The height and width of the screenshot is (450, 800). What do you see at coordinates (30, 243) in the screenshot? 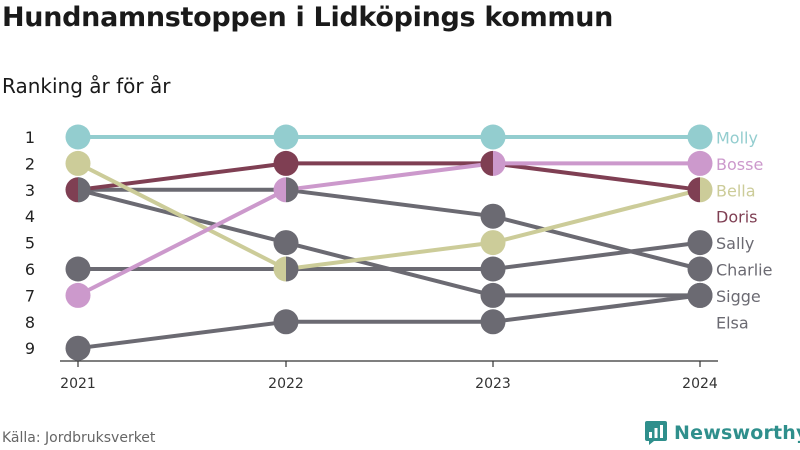
I see `y-tick-label: 5` at bounding box center [30, 243].